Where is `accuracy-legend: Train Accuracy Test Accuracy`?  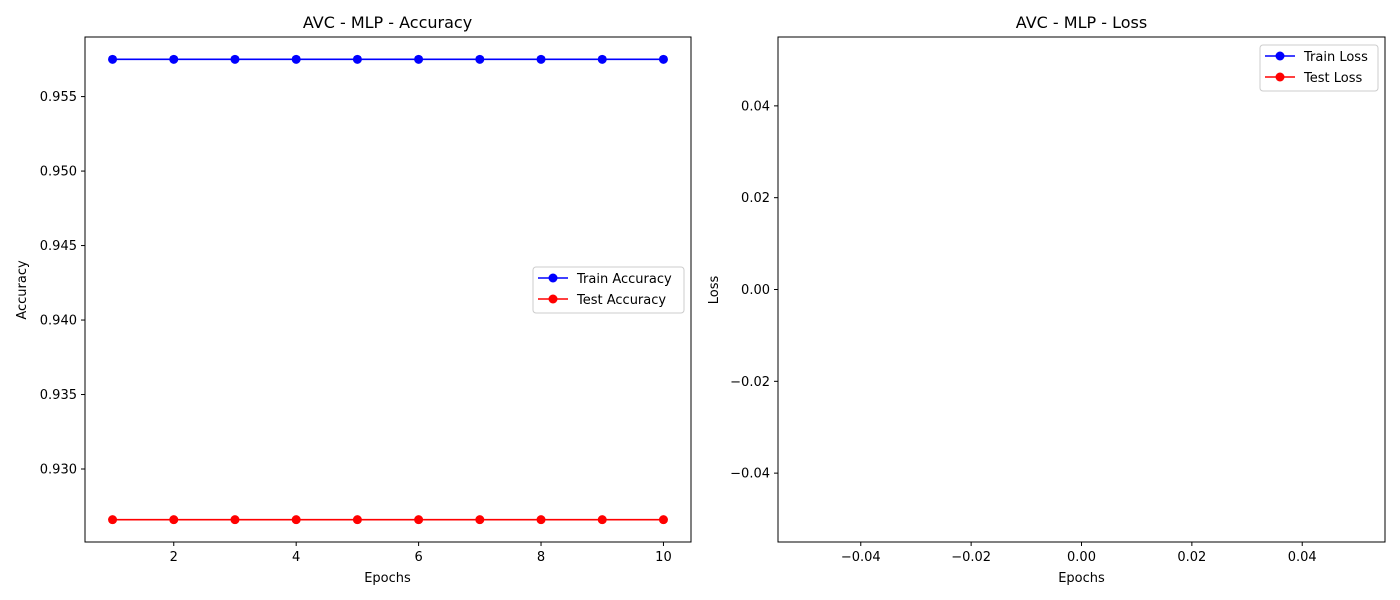 accuracy-legend: Train Accuracy Test Accuracy is located at coordinates (608, 290).